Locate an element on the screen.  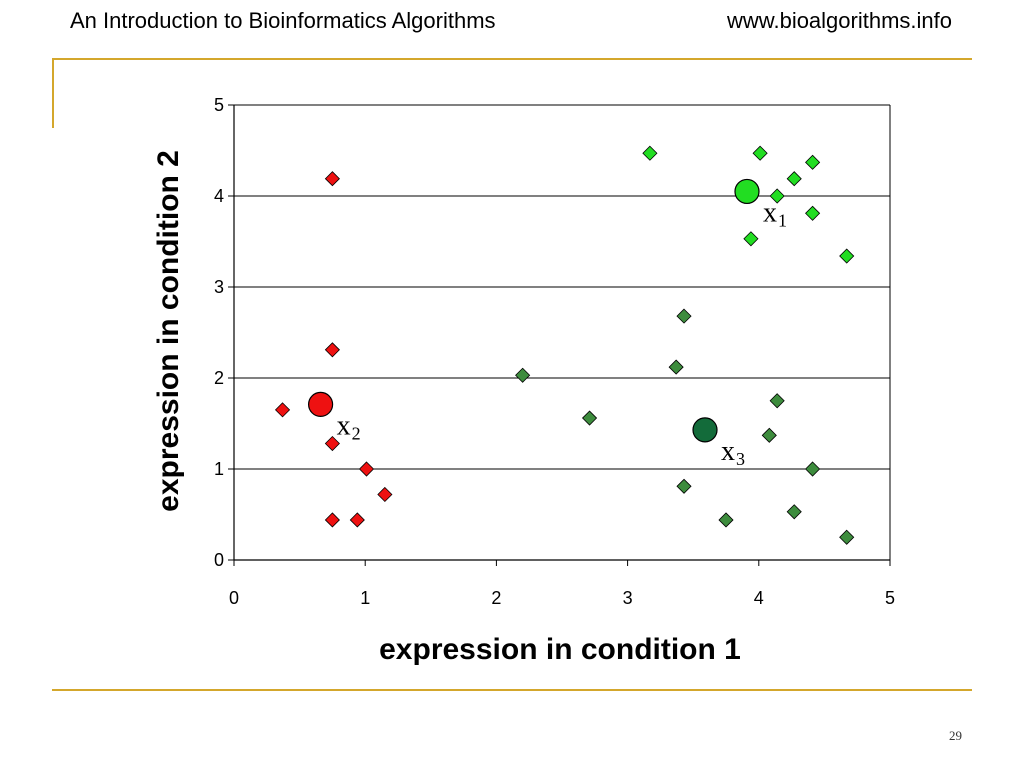
x-tick-label: 4 is located at coordinates (759, 598).